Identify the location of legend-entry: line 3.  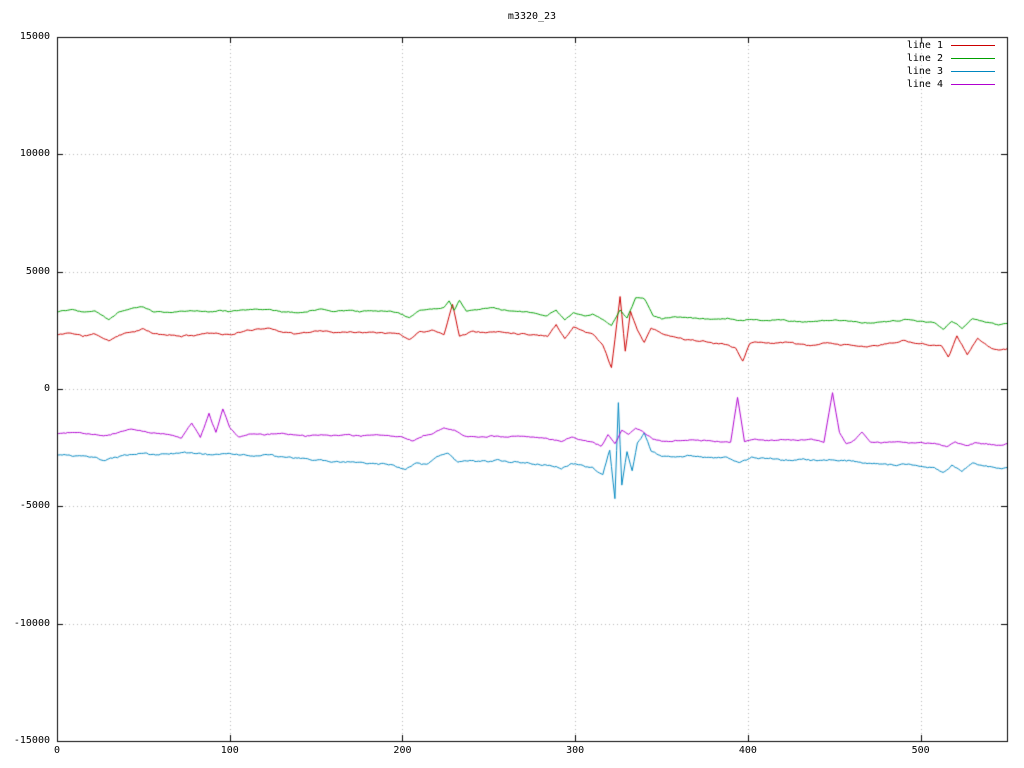
(951, 71).